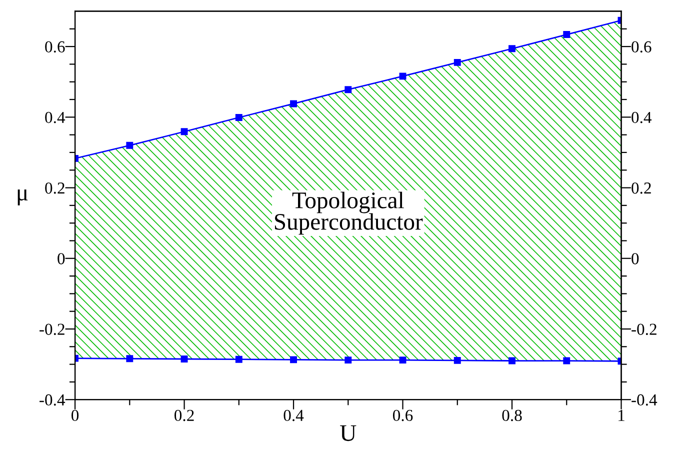 Image resolution: width=676 pixels, height=449 pixels. I want to click on x-tick-label: 1, so click(621, 415).